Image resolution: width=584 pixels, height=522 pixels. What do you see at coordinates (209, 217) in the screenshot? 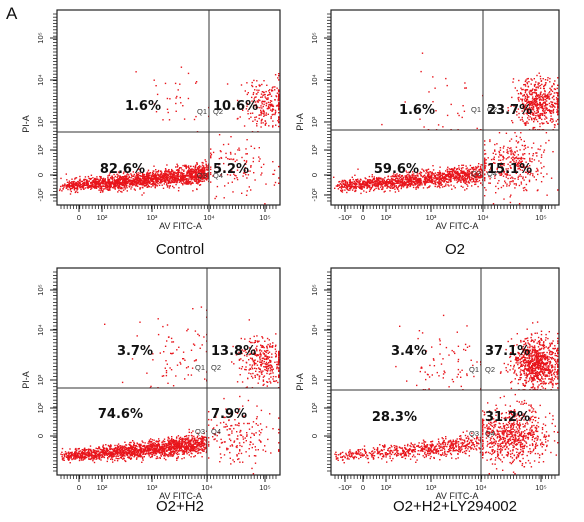
I see `x-tick-label: 10⁴` at bounding box center [209, 217].